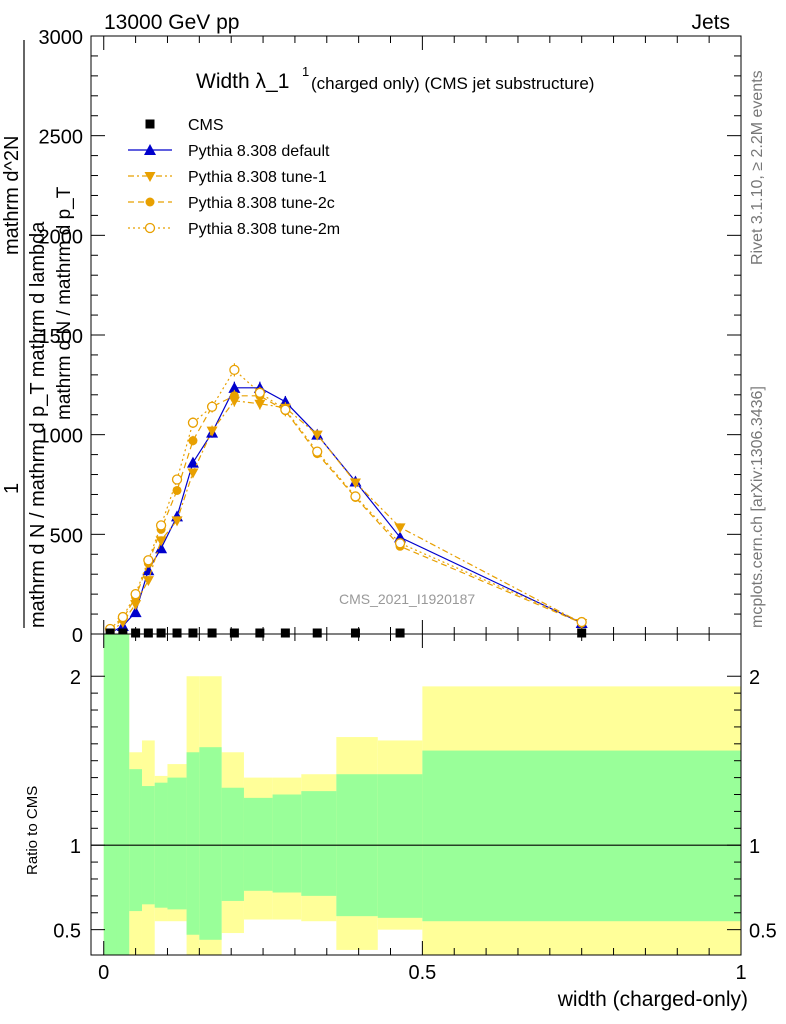  I want to click on ytick-label: 1000, so click(61, 437).